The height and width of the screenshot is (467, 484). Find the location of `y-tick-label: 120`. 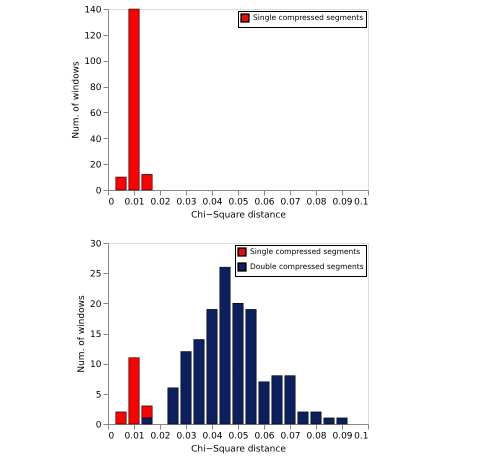

y-tick-label: 120 is located at coordinates (93, 36).